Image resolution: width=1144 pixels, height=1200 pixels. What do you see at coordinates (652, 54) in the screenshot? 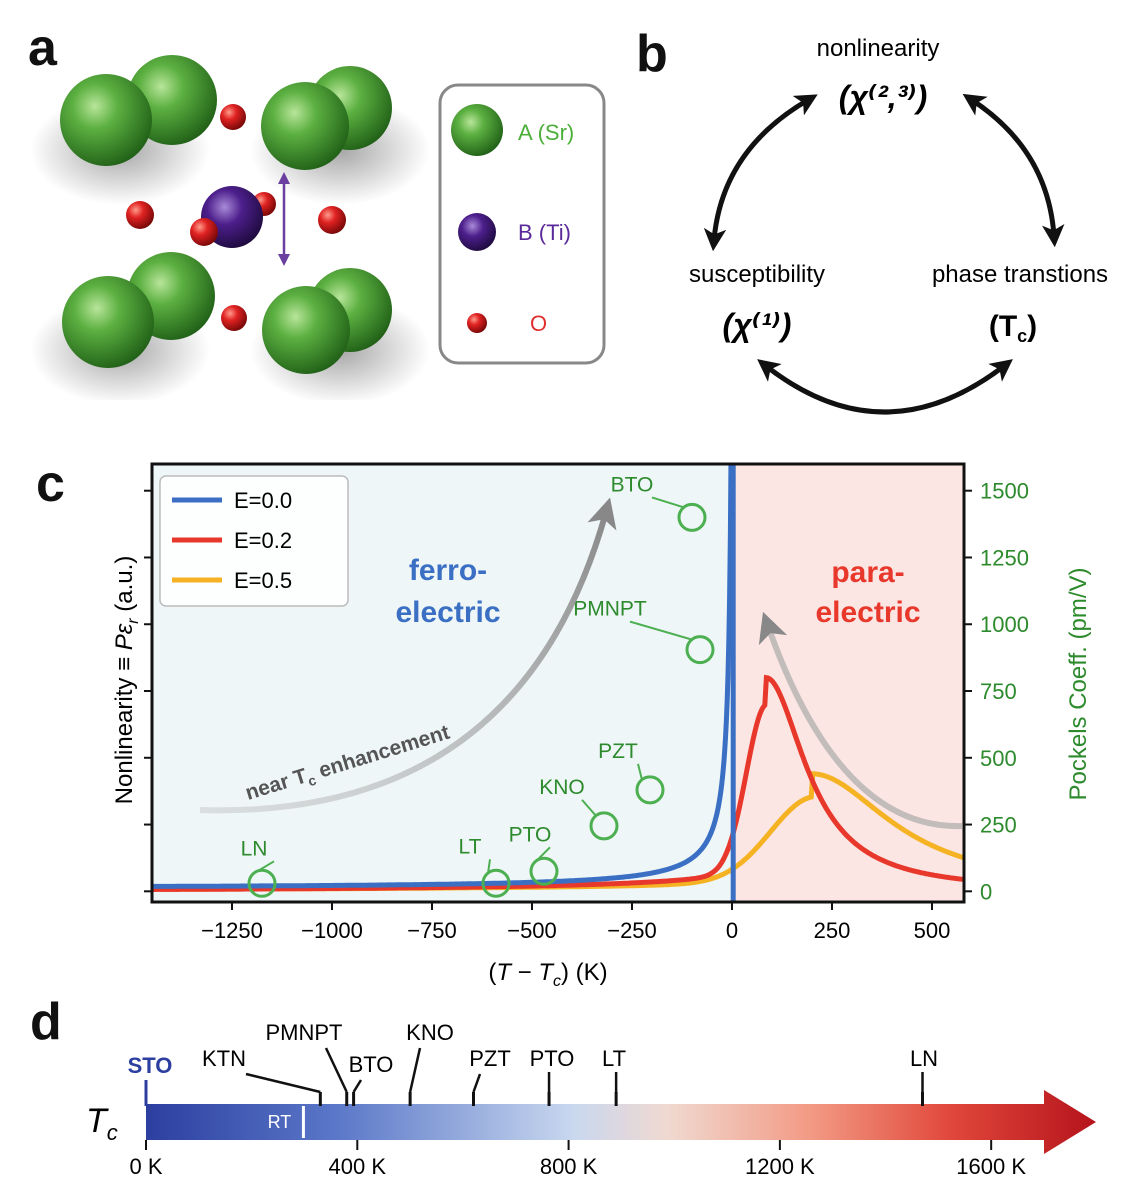
I see `panel-label-b: b` at bounding box center [652, 54].